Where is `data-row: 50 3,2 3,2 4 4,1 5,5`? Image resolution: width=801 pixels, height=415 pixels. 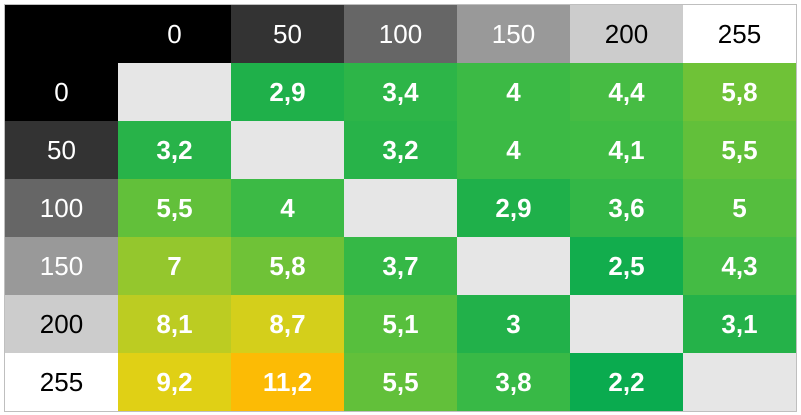 data-row: 50 3,2 3,2 4 4,1 5,5 is located at coordinates (400, 150).